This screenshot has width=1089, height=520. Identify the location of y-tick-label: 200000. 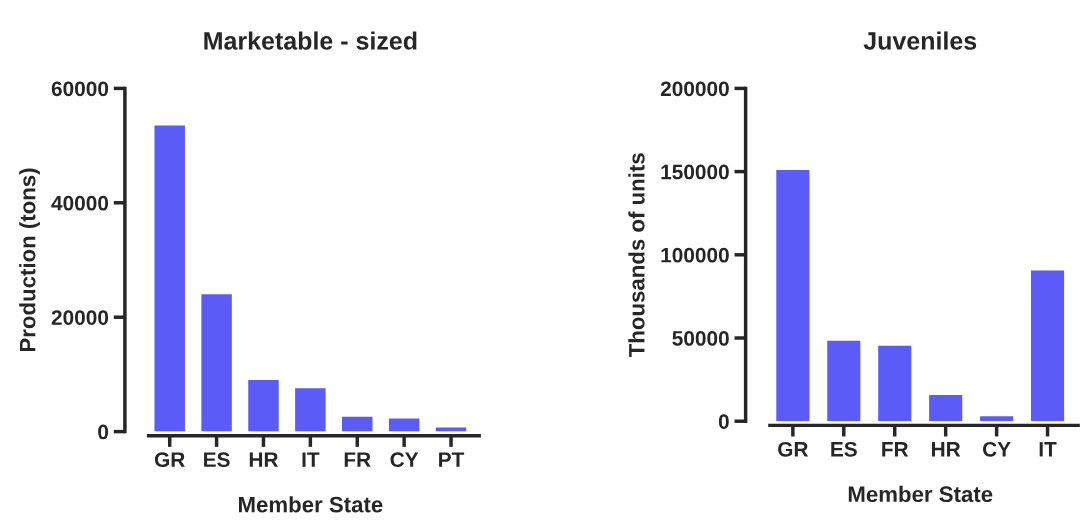
(694, 89).